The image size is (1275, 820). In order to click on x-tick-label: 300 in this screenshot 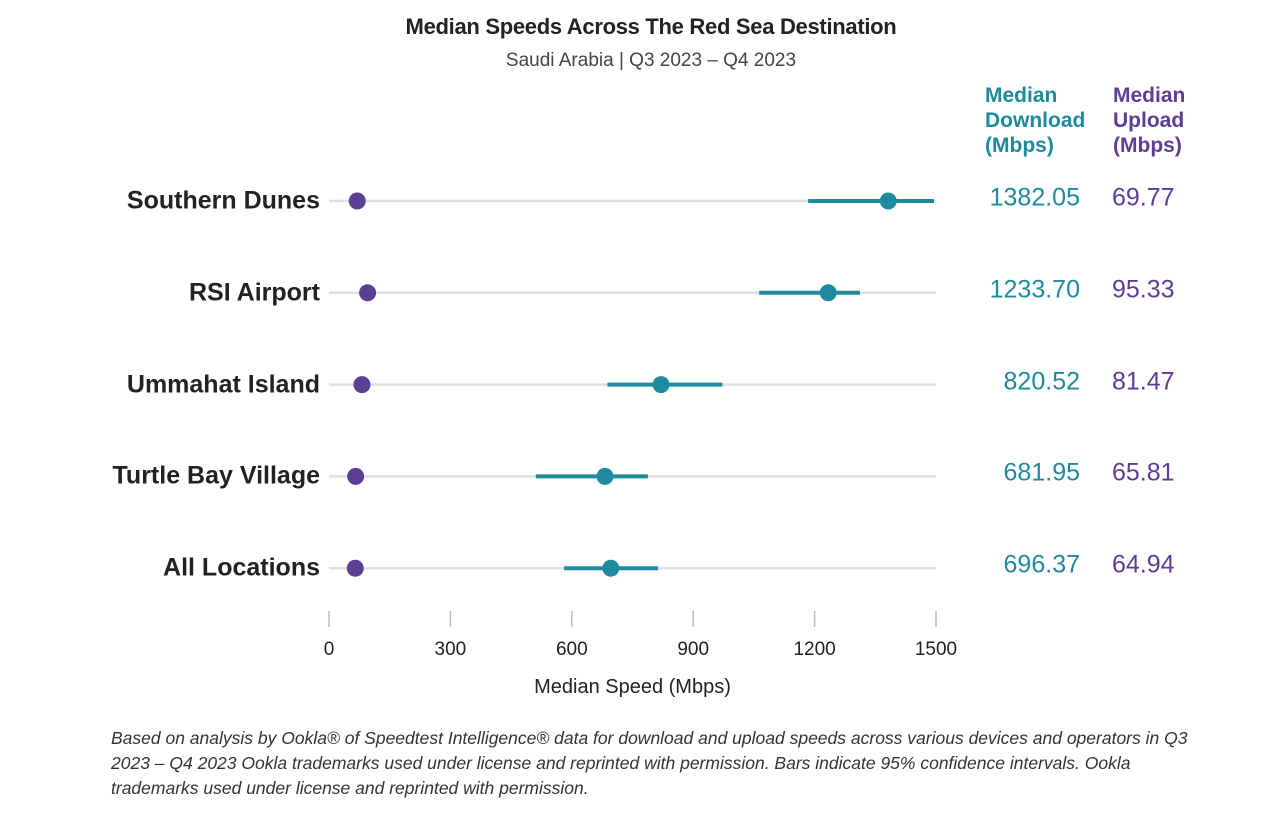, I will do `click(451, 649)`.